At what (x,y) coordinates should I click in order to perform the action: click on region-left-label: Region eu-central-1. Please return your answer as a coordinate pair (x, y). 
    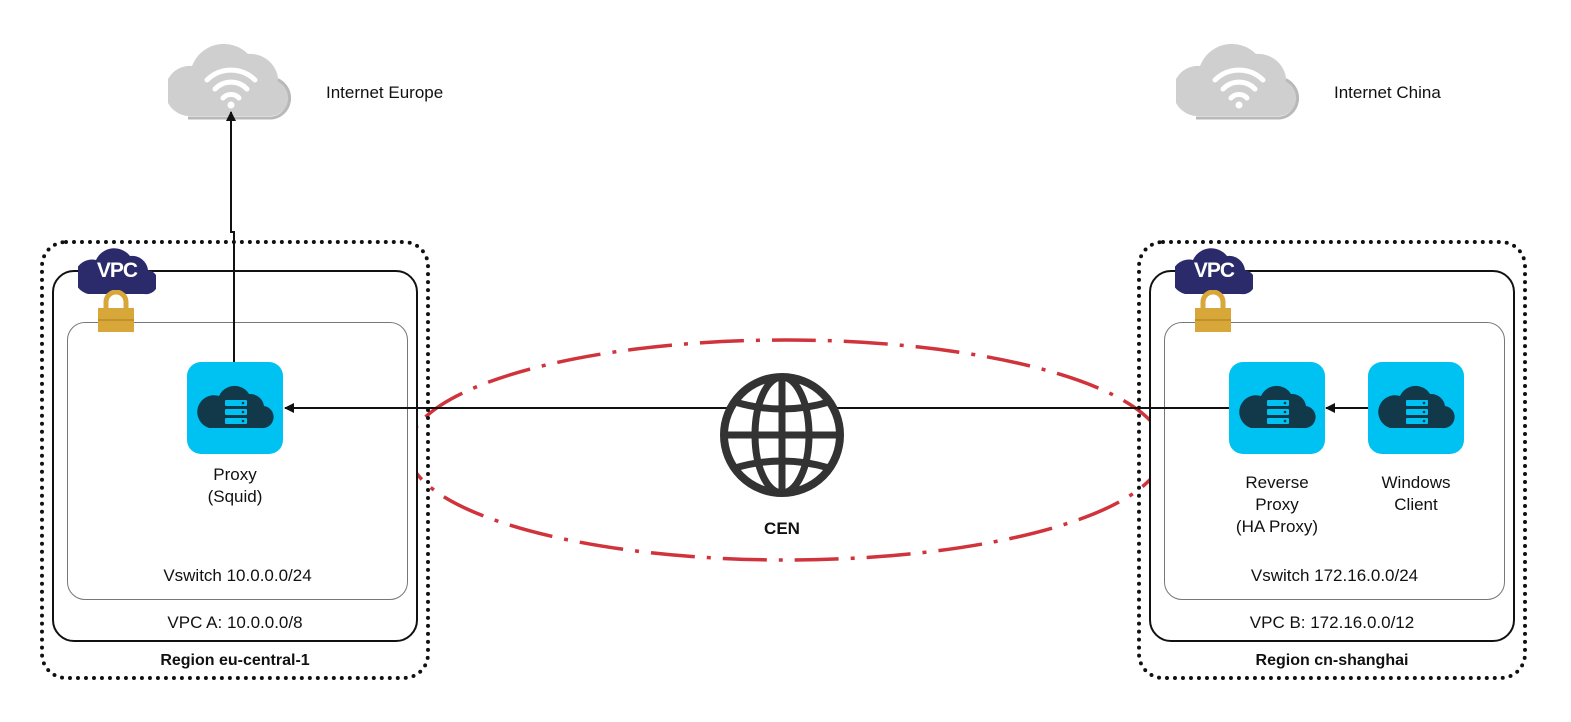
    Looking at the image, I should click on (235, 660).